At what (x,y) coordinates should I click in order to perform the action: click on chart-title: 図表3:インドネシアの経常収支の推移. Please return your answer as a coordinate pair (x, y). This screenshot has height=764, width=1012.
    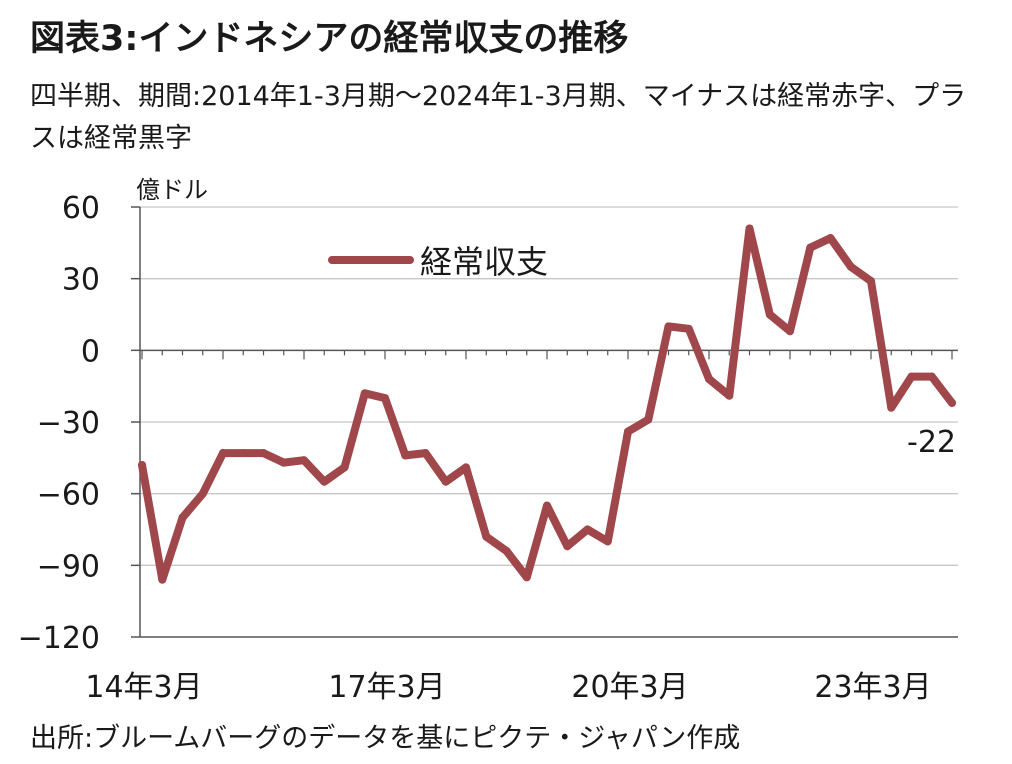
    Looking at the image, I should click on (329, 39).